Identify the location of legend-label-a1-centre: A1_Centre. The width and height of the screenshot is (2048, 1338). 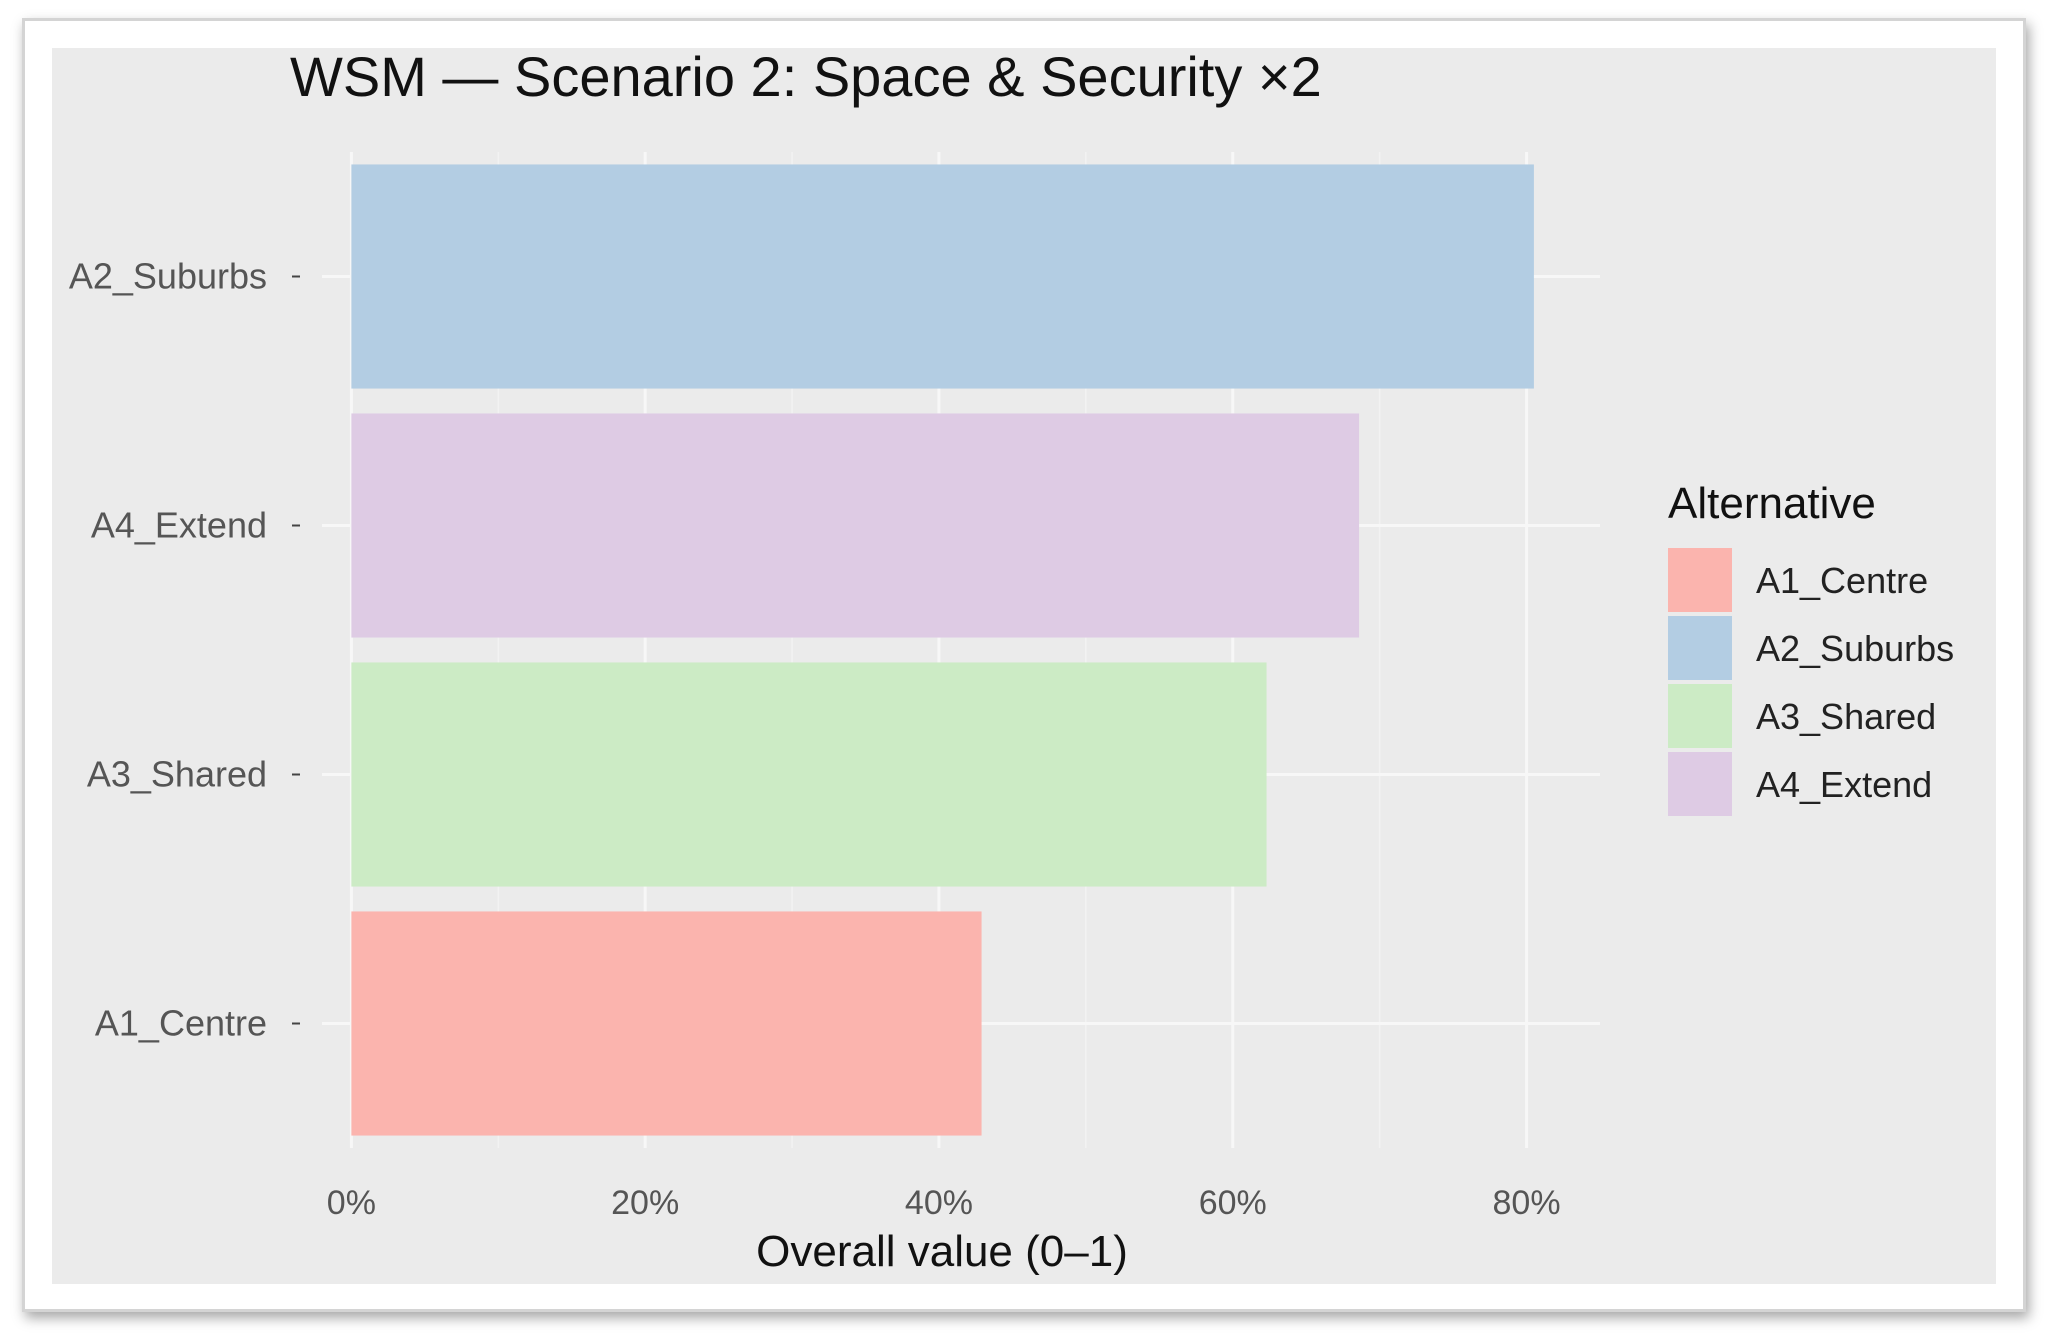
(1842, 580).